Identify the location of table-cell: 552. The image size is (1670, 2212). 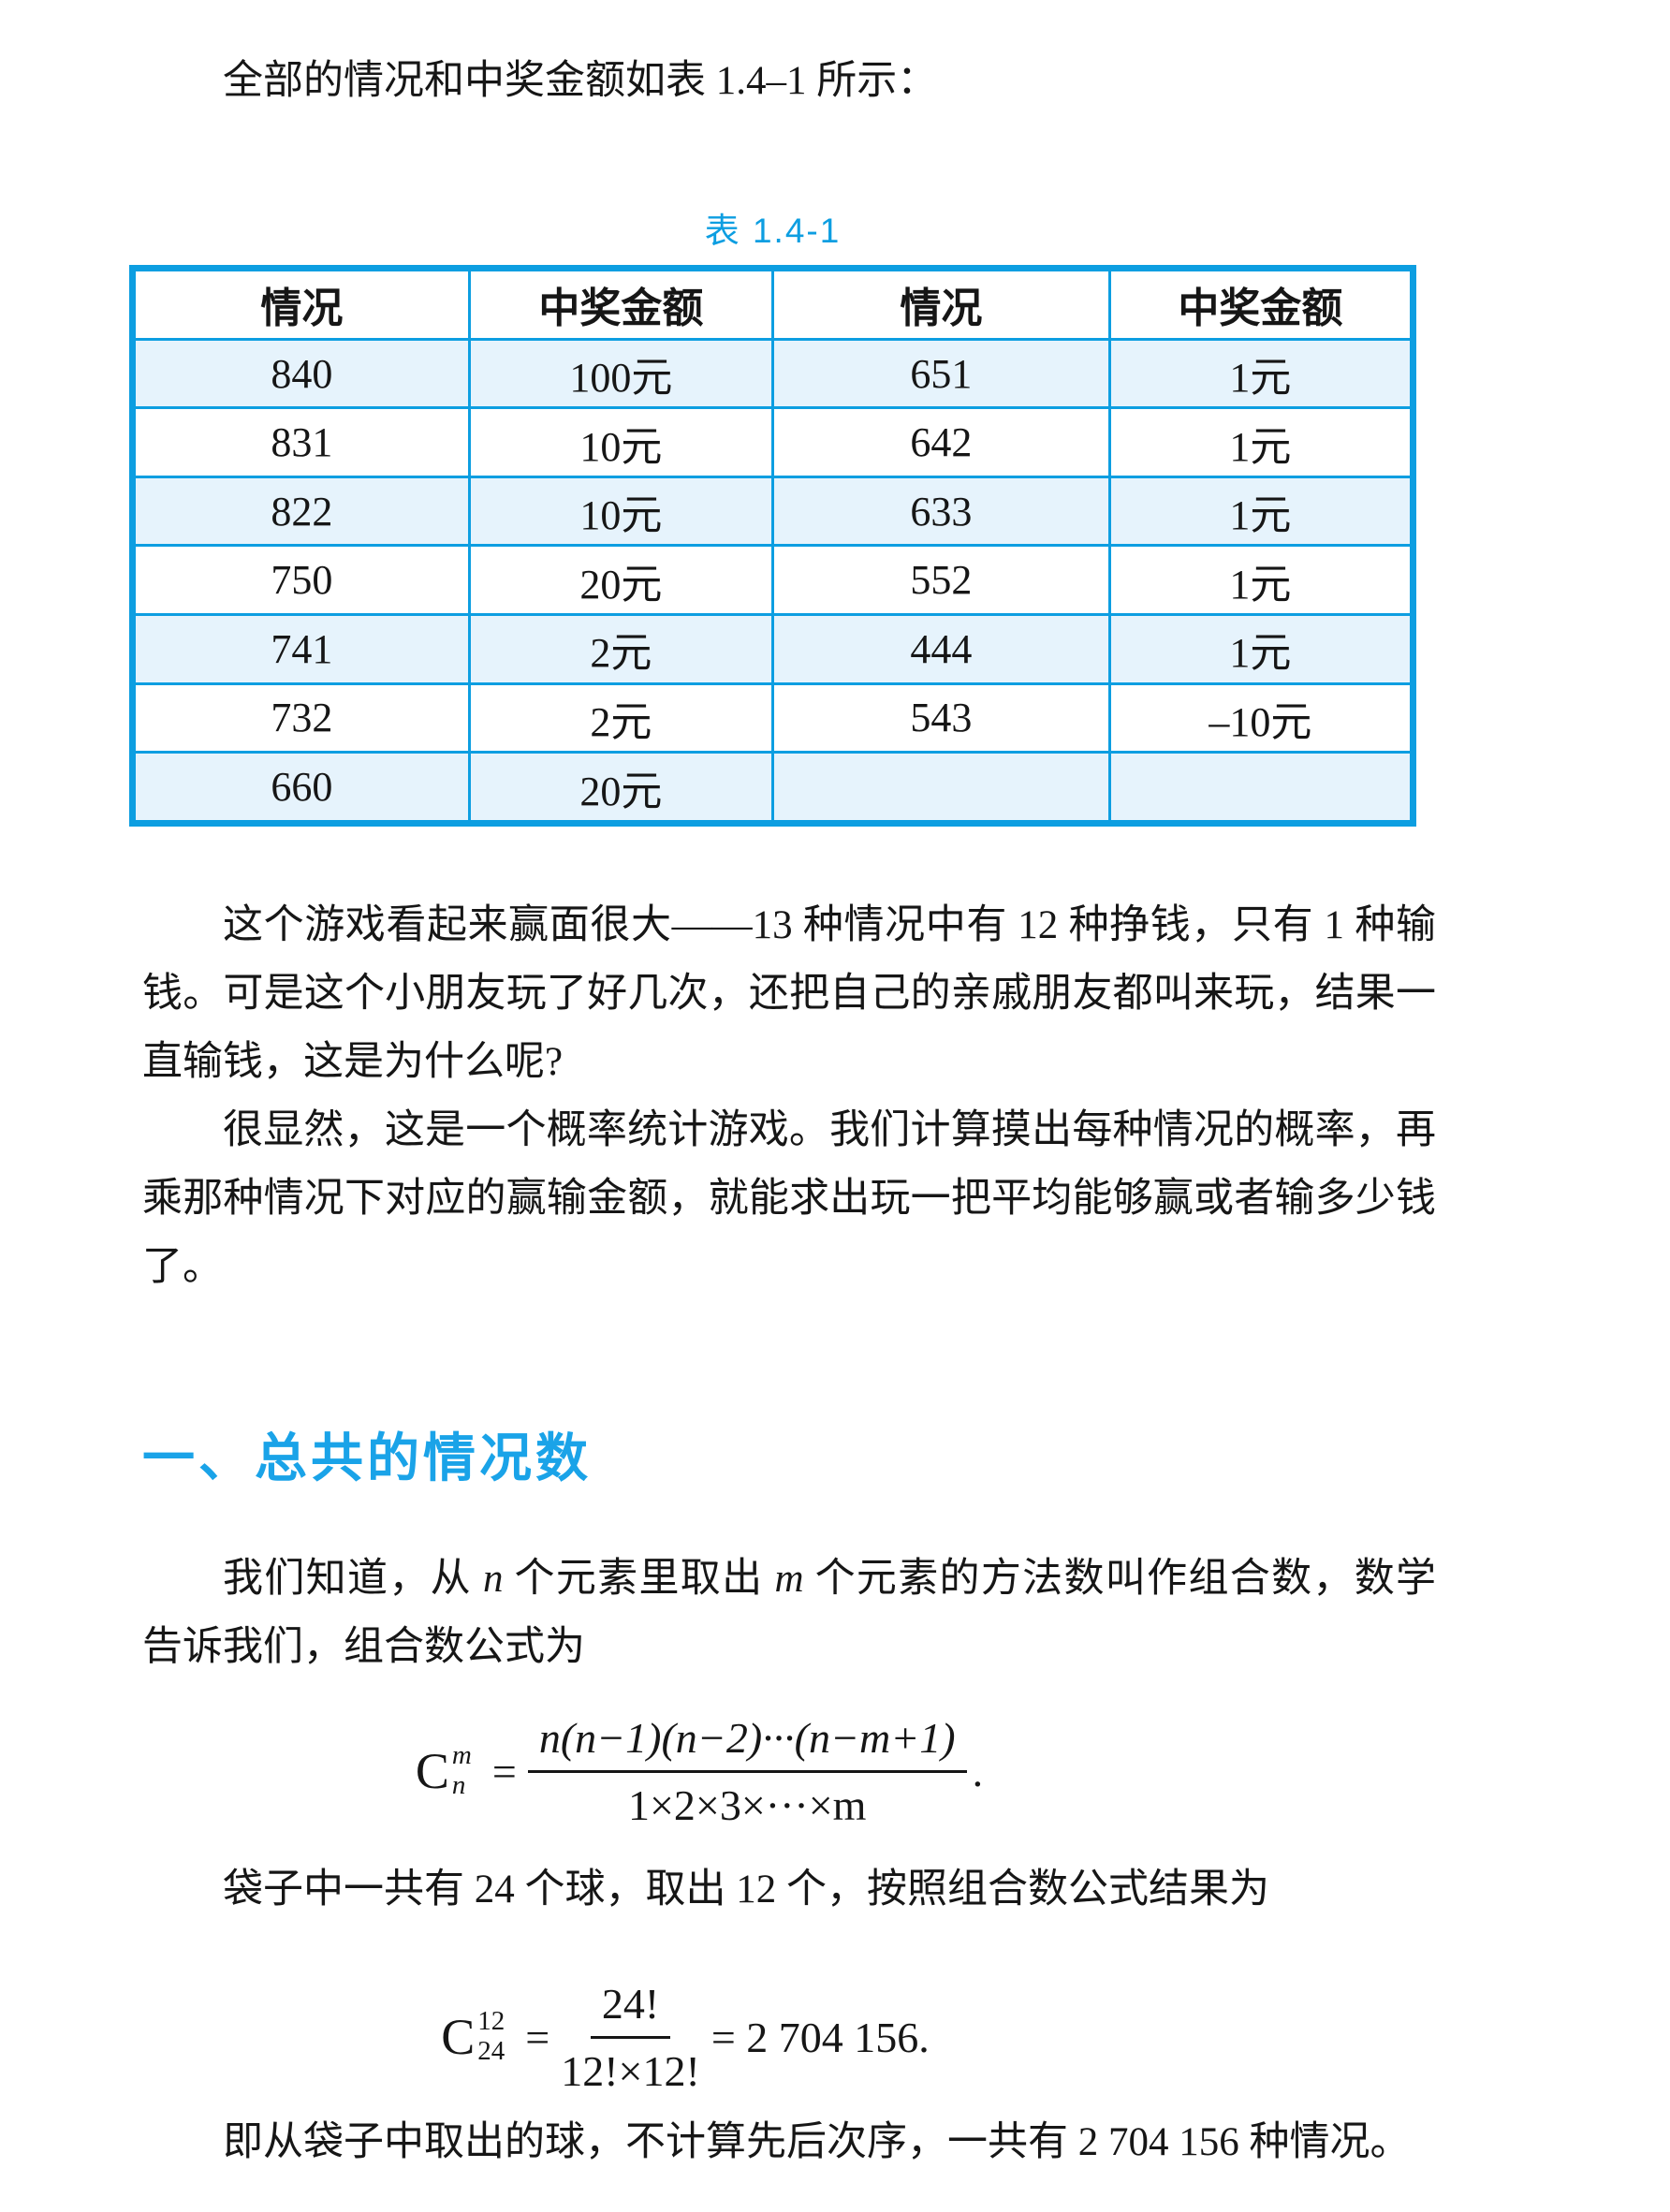
(940, 580).